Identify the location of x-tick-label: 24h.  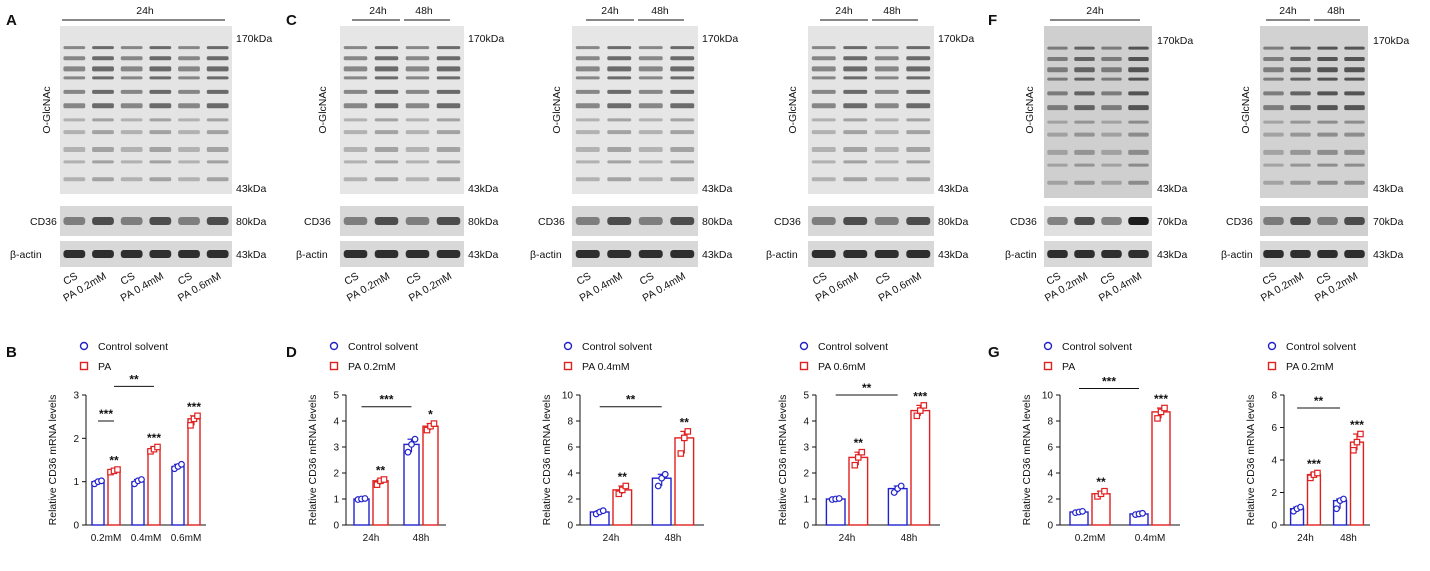
(1305, 538).